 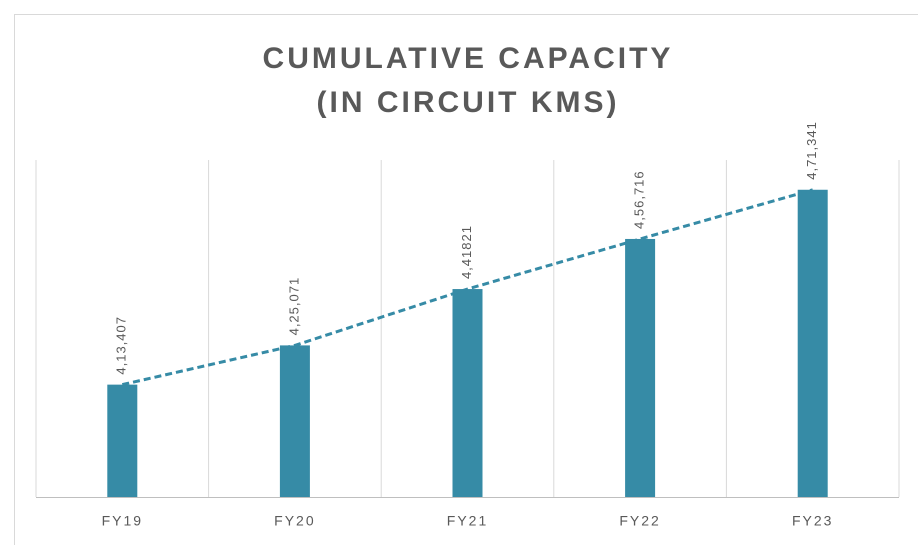 What do you see at coordinates (468, 102) in the screenshot?
I see `chart-title: (IN CIRCUIT KMS)` at bounding box center [468, 102].